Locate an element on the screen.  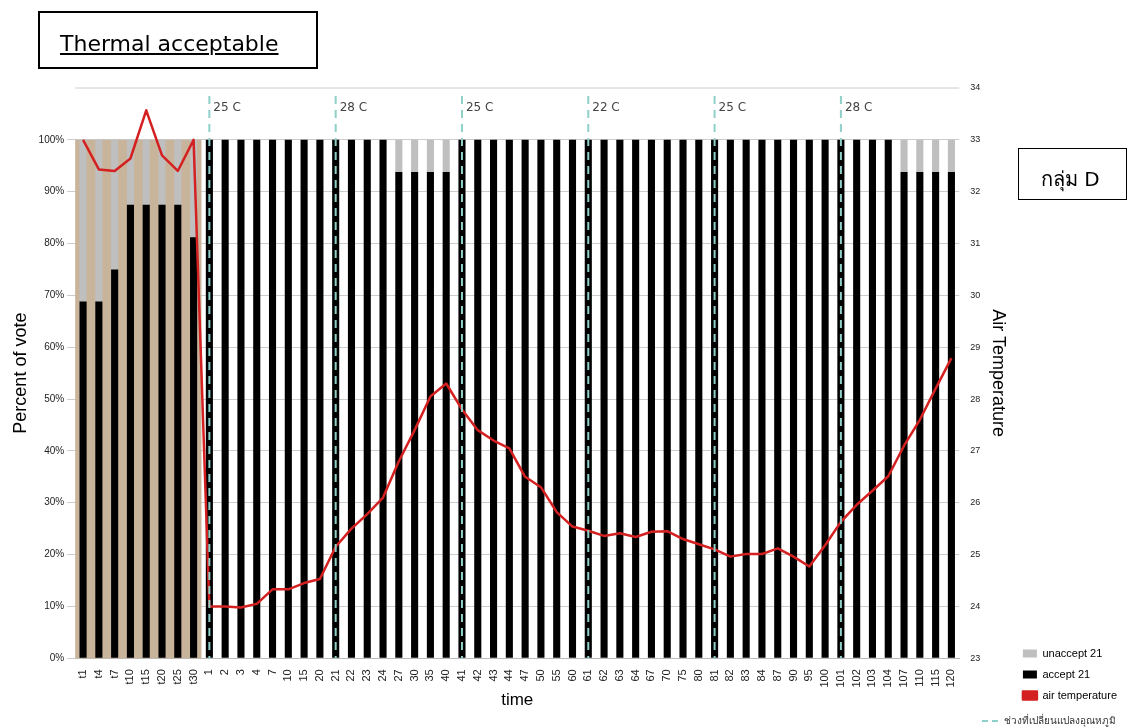
x-tick-label: 101 is located at coordinates (839, 678).